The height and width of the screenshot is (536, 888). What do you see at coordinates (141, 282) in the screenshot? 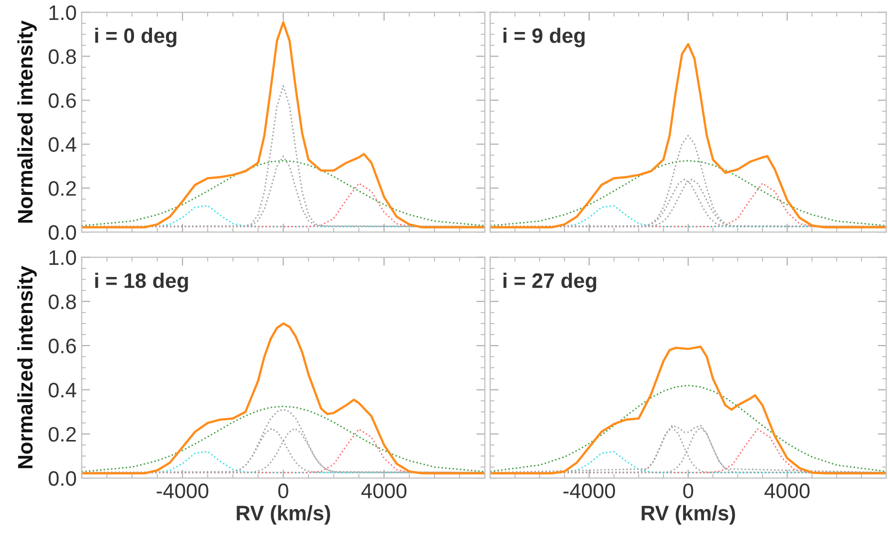
I see `text: i = 18 deg` at bounding box center [141, 282].